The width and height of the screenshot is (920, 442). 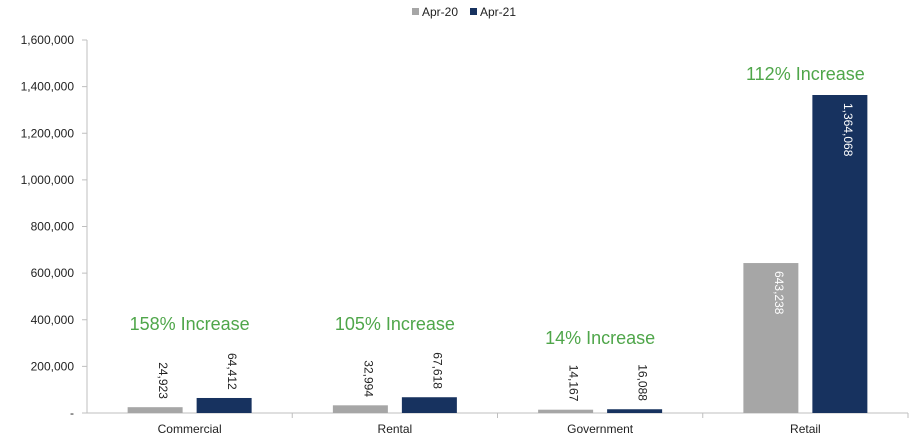 I want to click on increase-annotation: 14% Increase, so click(x=600, y=338).